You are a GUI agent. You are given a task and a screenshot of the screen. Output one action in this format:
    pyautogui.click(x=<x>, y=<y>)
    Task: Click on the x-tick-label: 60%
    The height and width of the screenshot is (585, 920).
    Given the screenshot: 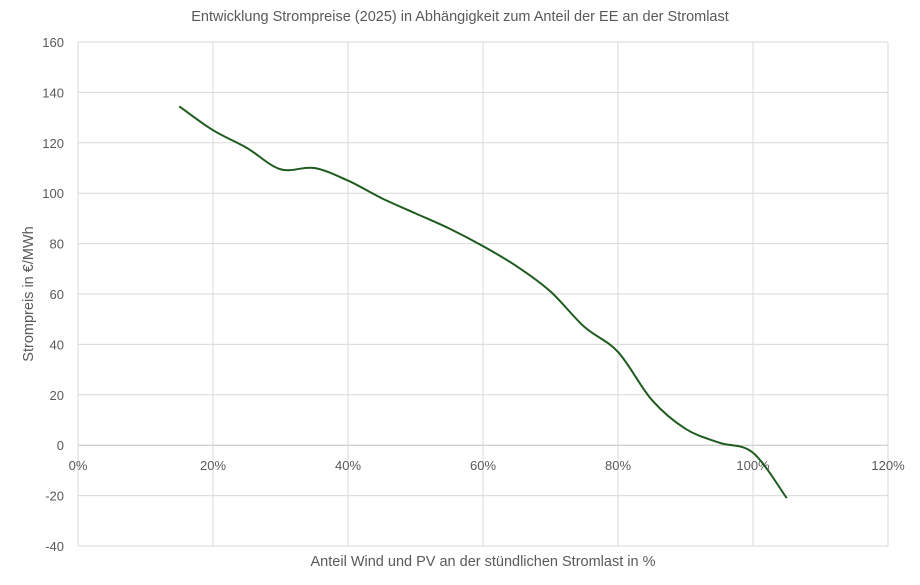 What is the action you would take?
    pyautogui.click(x=483, y=465)
    